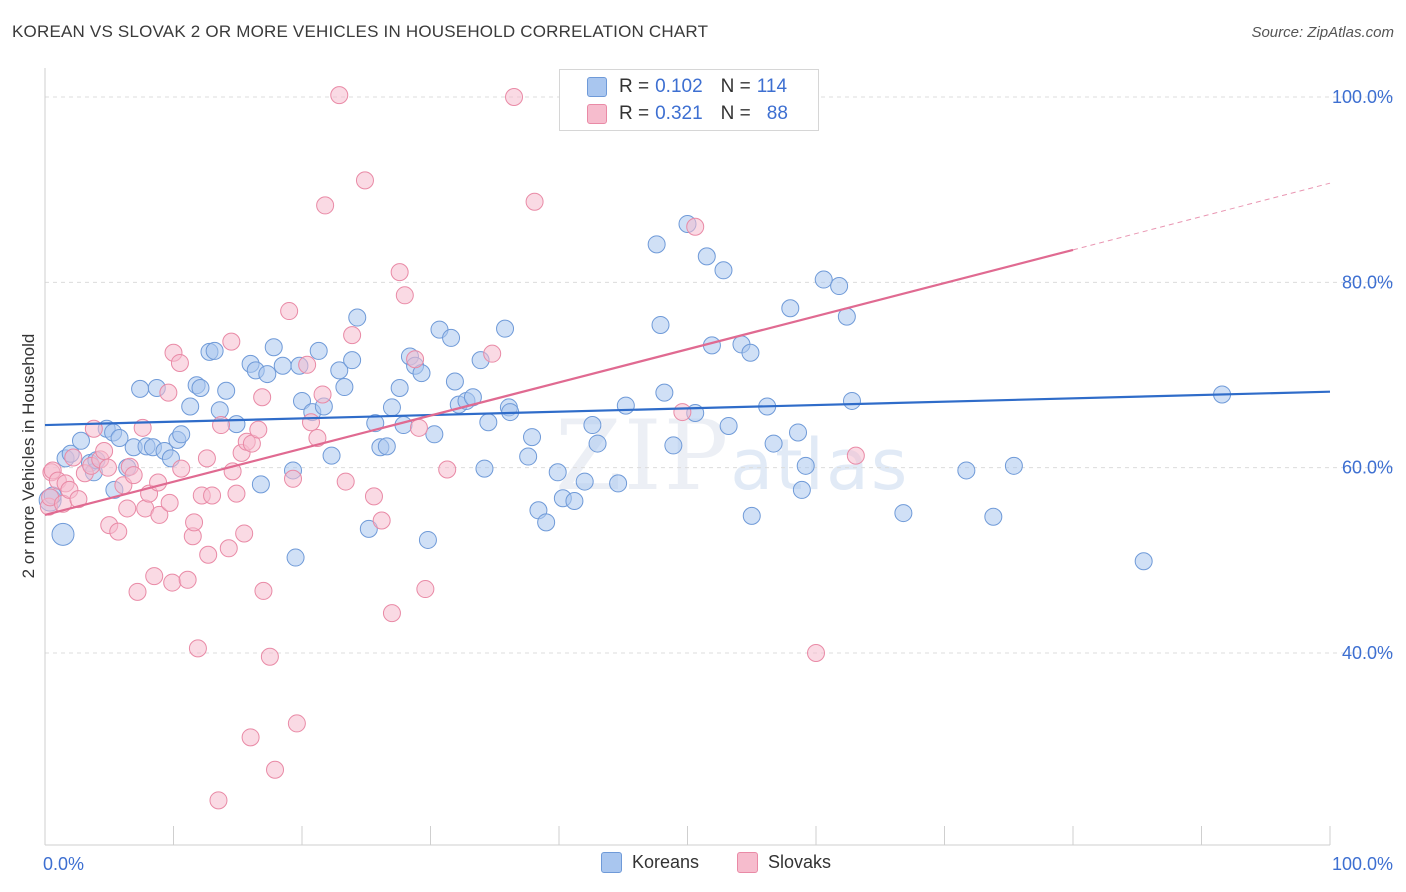 The height and width of the screenshot is (892, 1406). I want to click on legend-row-slovaks: R = 0.321 N = 88, so click(687, 114).